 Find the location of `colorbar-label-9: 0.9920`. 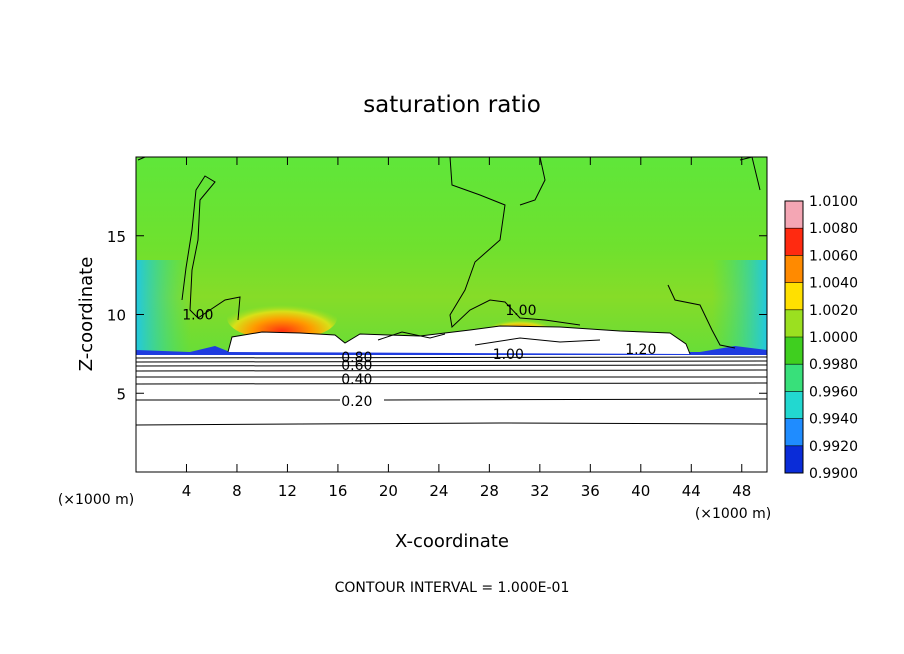

colorbar-label-9: 0.9920 is located at coordinates (833, 447).